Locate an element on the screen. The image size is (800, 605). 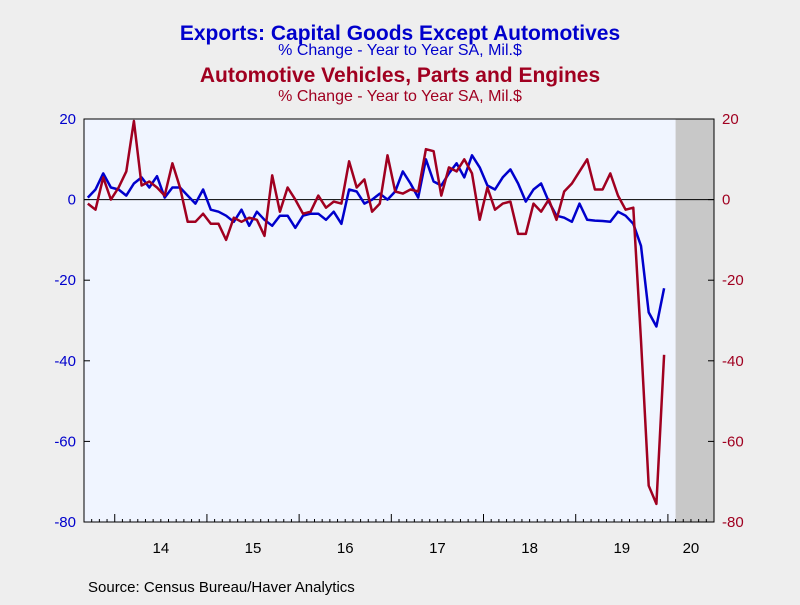
recession-shade is located at coordinates (694, 320).